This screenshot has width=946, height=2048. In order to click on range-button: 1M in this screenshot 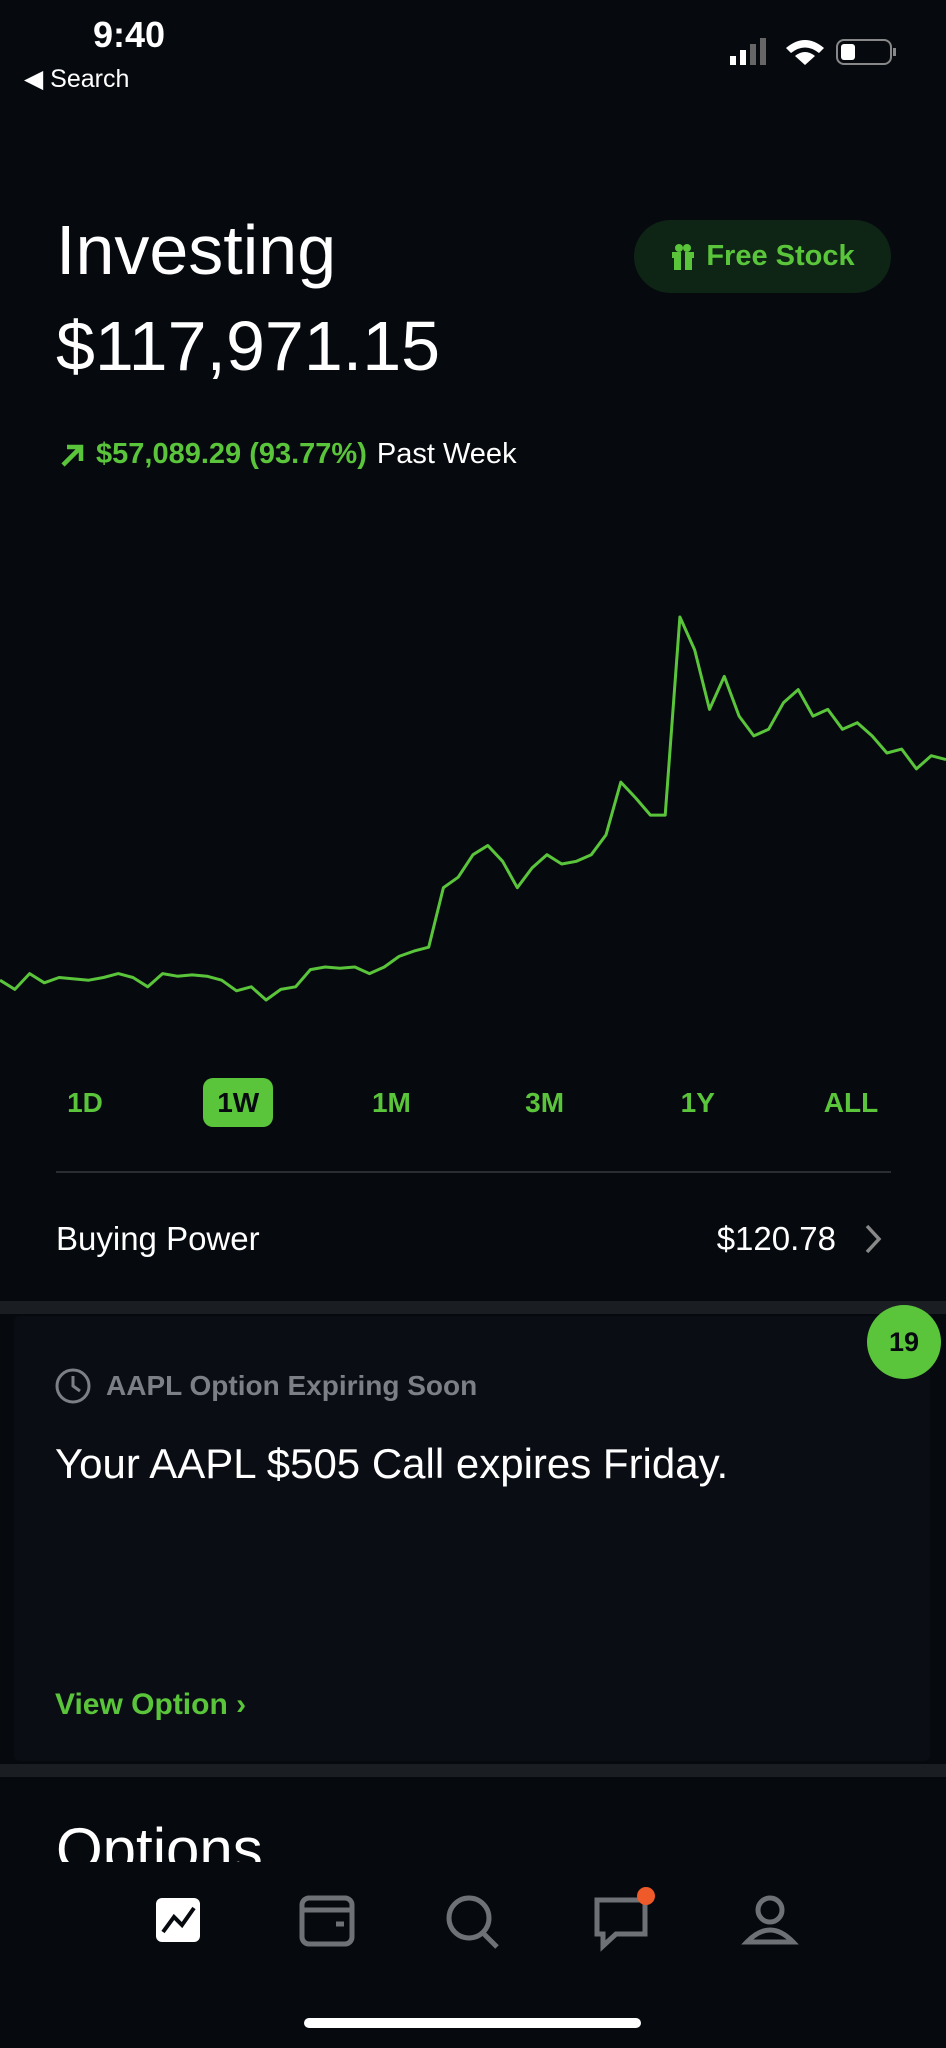, I will do `click(391, 1102)`.